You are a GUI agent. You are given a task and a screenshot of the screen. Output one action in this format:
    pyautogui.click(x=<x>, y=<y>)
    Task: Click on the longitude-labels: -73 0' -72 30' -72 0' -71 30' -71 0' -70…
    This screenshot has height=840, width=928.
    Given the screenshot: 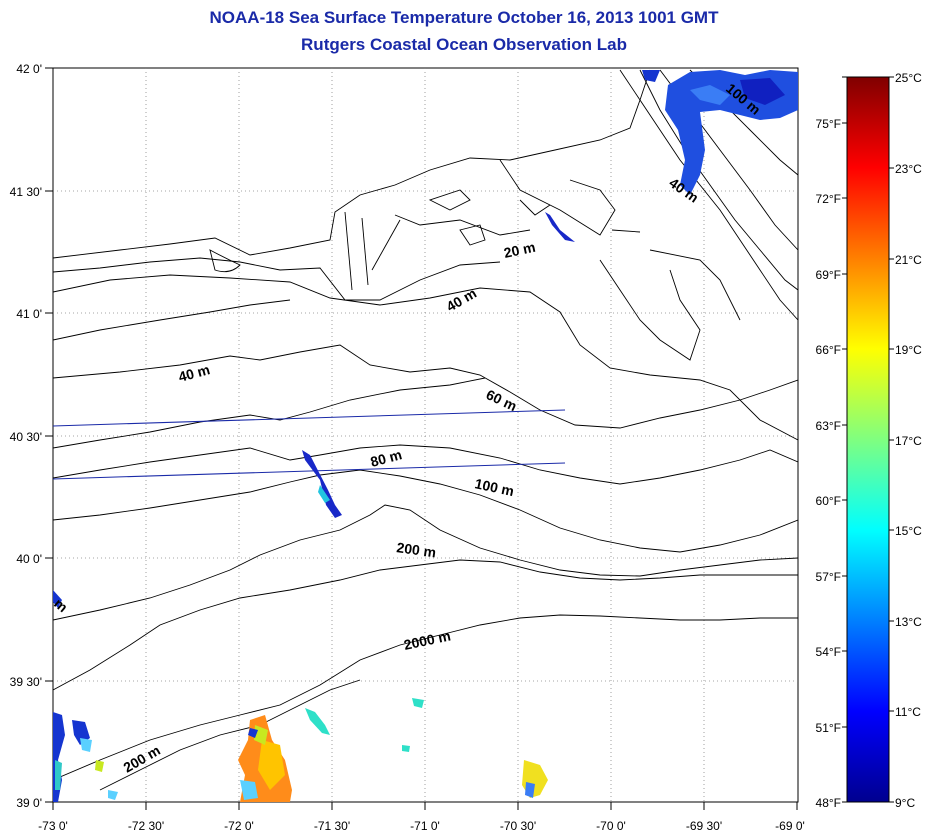 What is the action you would take?
    pyautogui.click(x=421, y=826)
    